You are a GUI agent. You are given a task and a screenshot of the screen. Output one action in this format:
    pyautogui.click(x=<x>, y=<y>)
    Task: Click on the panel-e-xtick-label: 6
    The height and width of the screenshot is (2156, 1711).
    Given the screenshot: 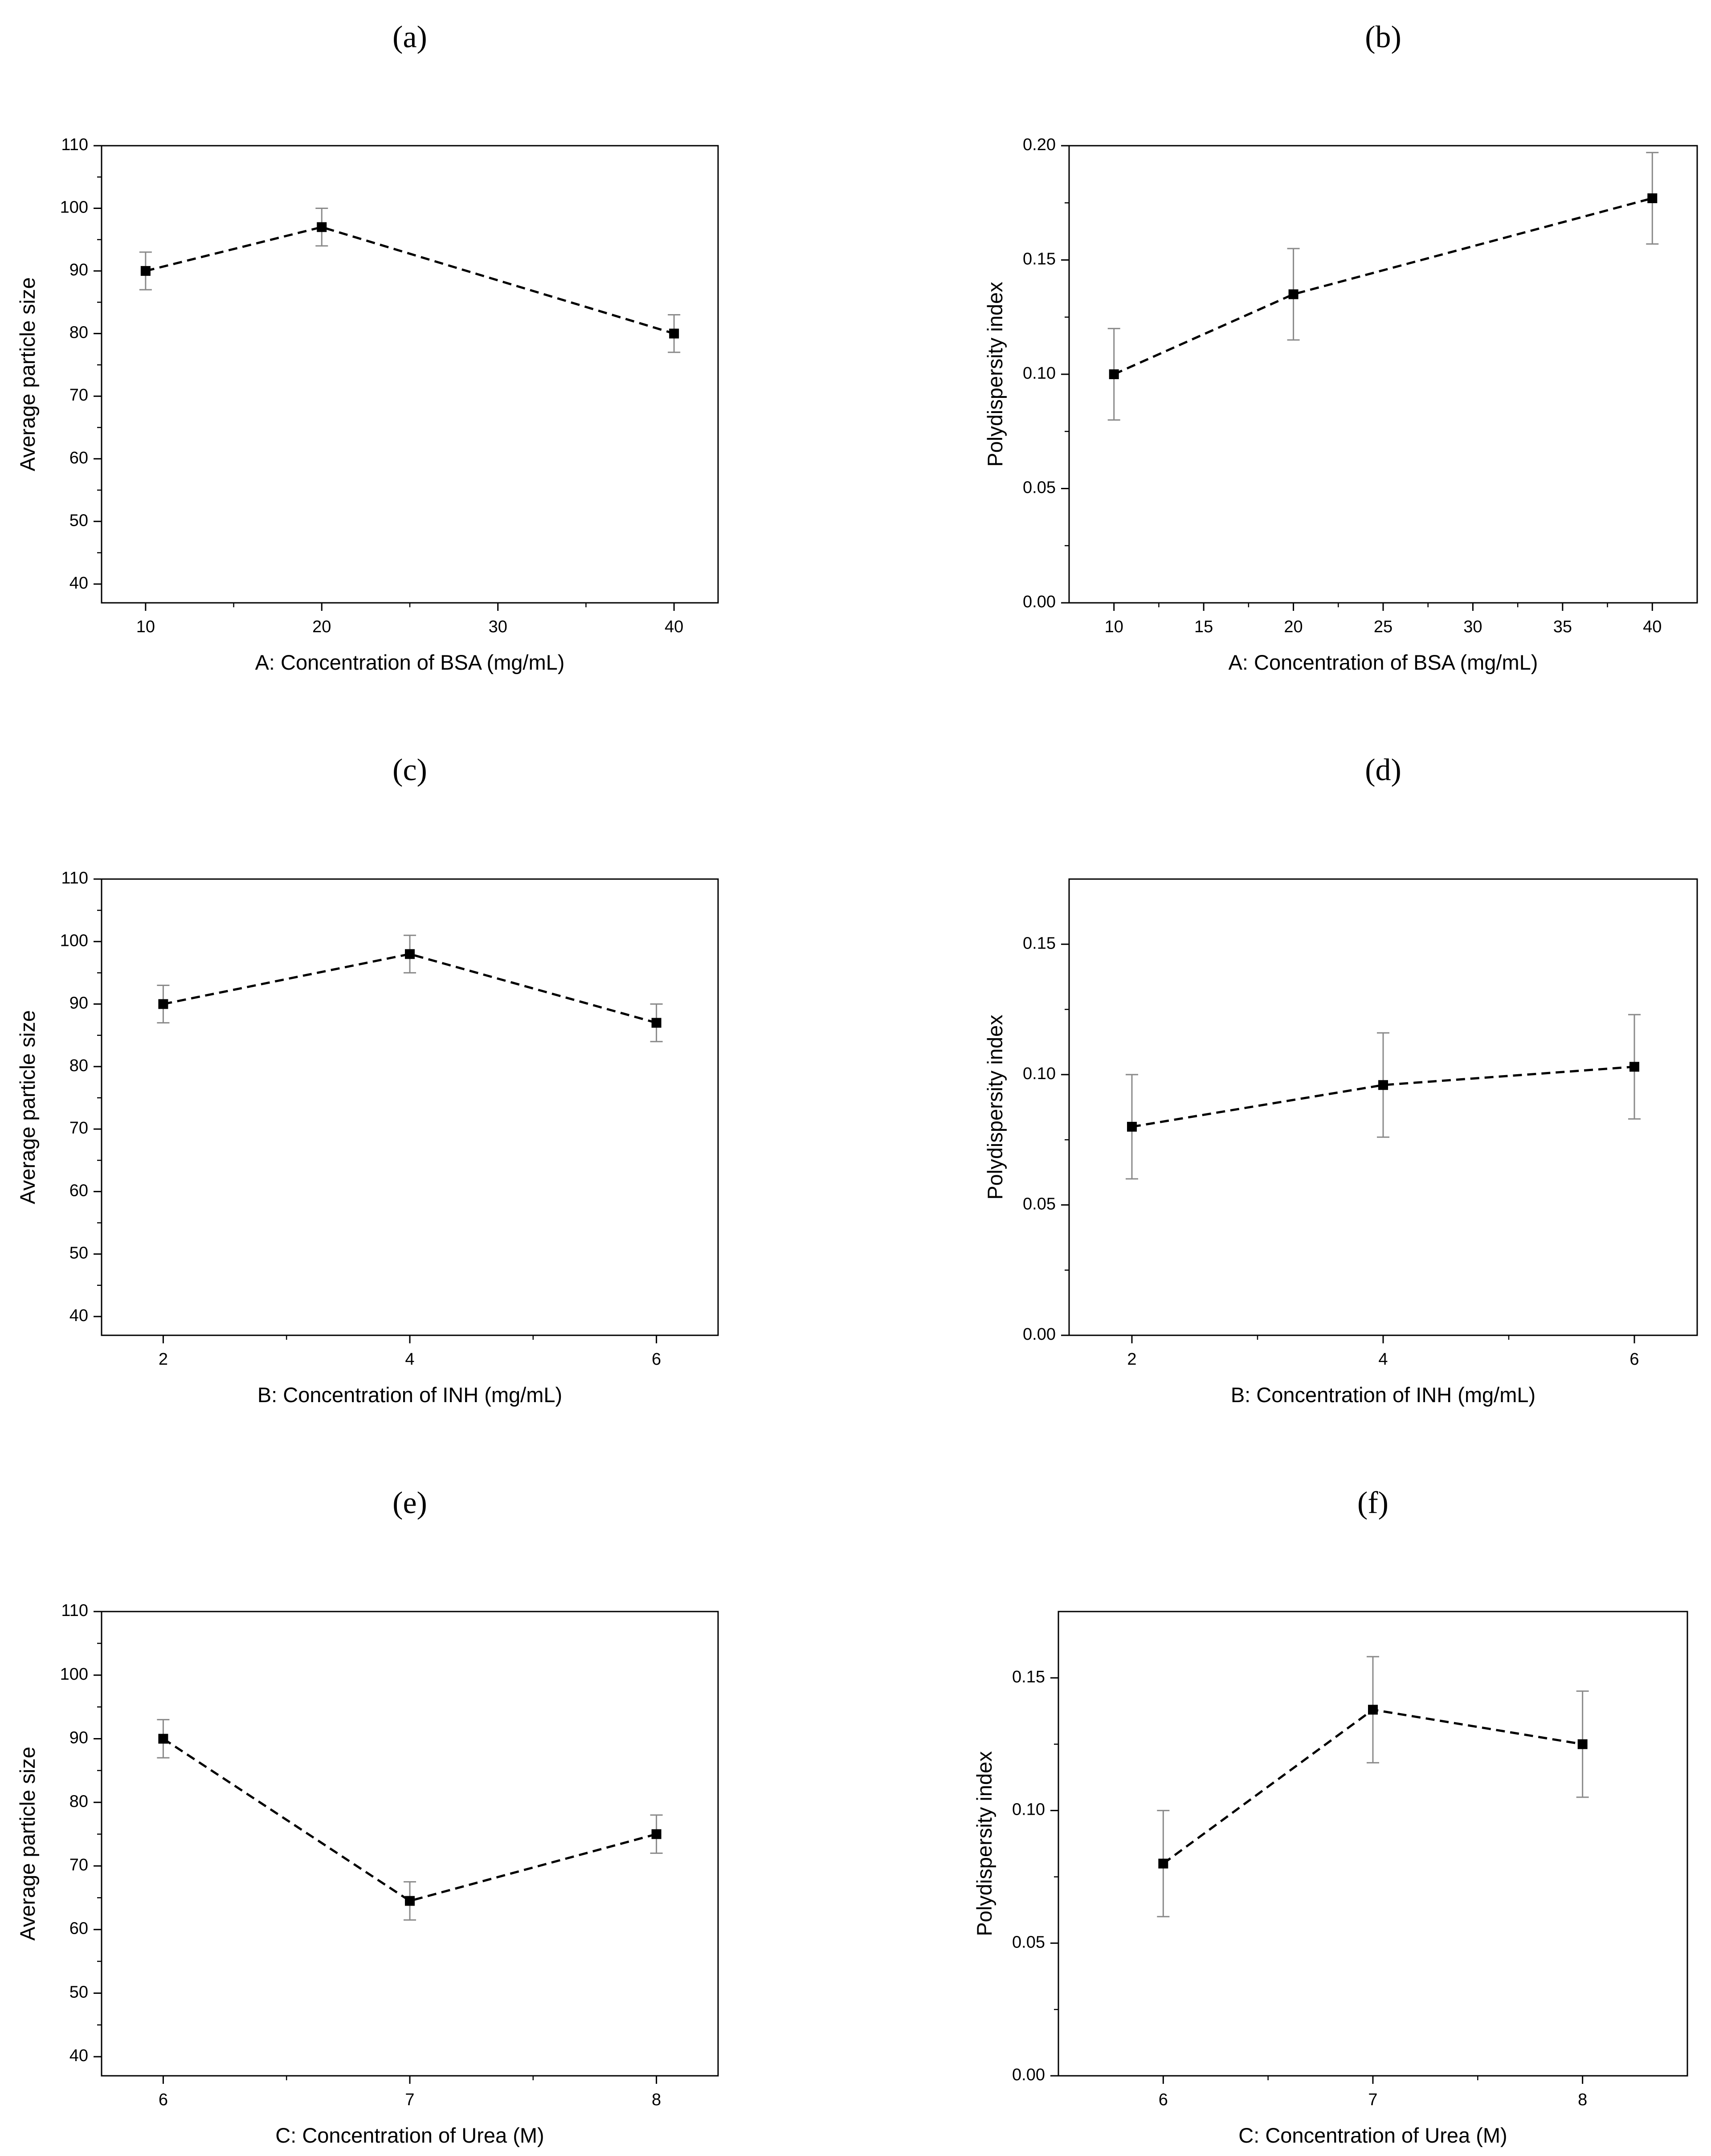 What is the action you would take?
    pyautogui.click(x=163, y=2100)
    